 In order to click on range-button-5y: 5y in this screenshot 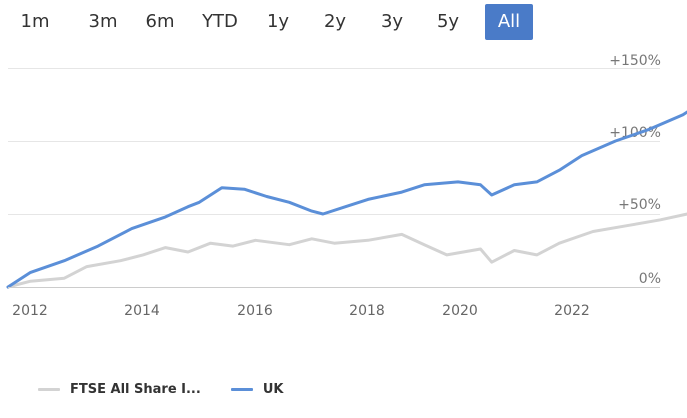, I will do `click(448, 21)`.